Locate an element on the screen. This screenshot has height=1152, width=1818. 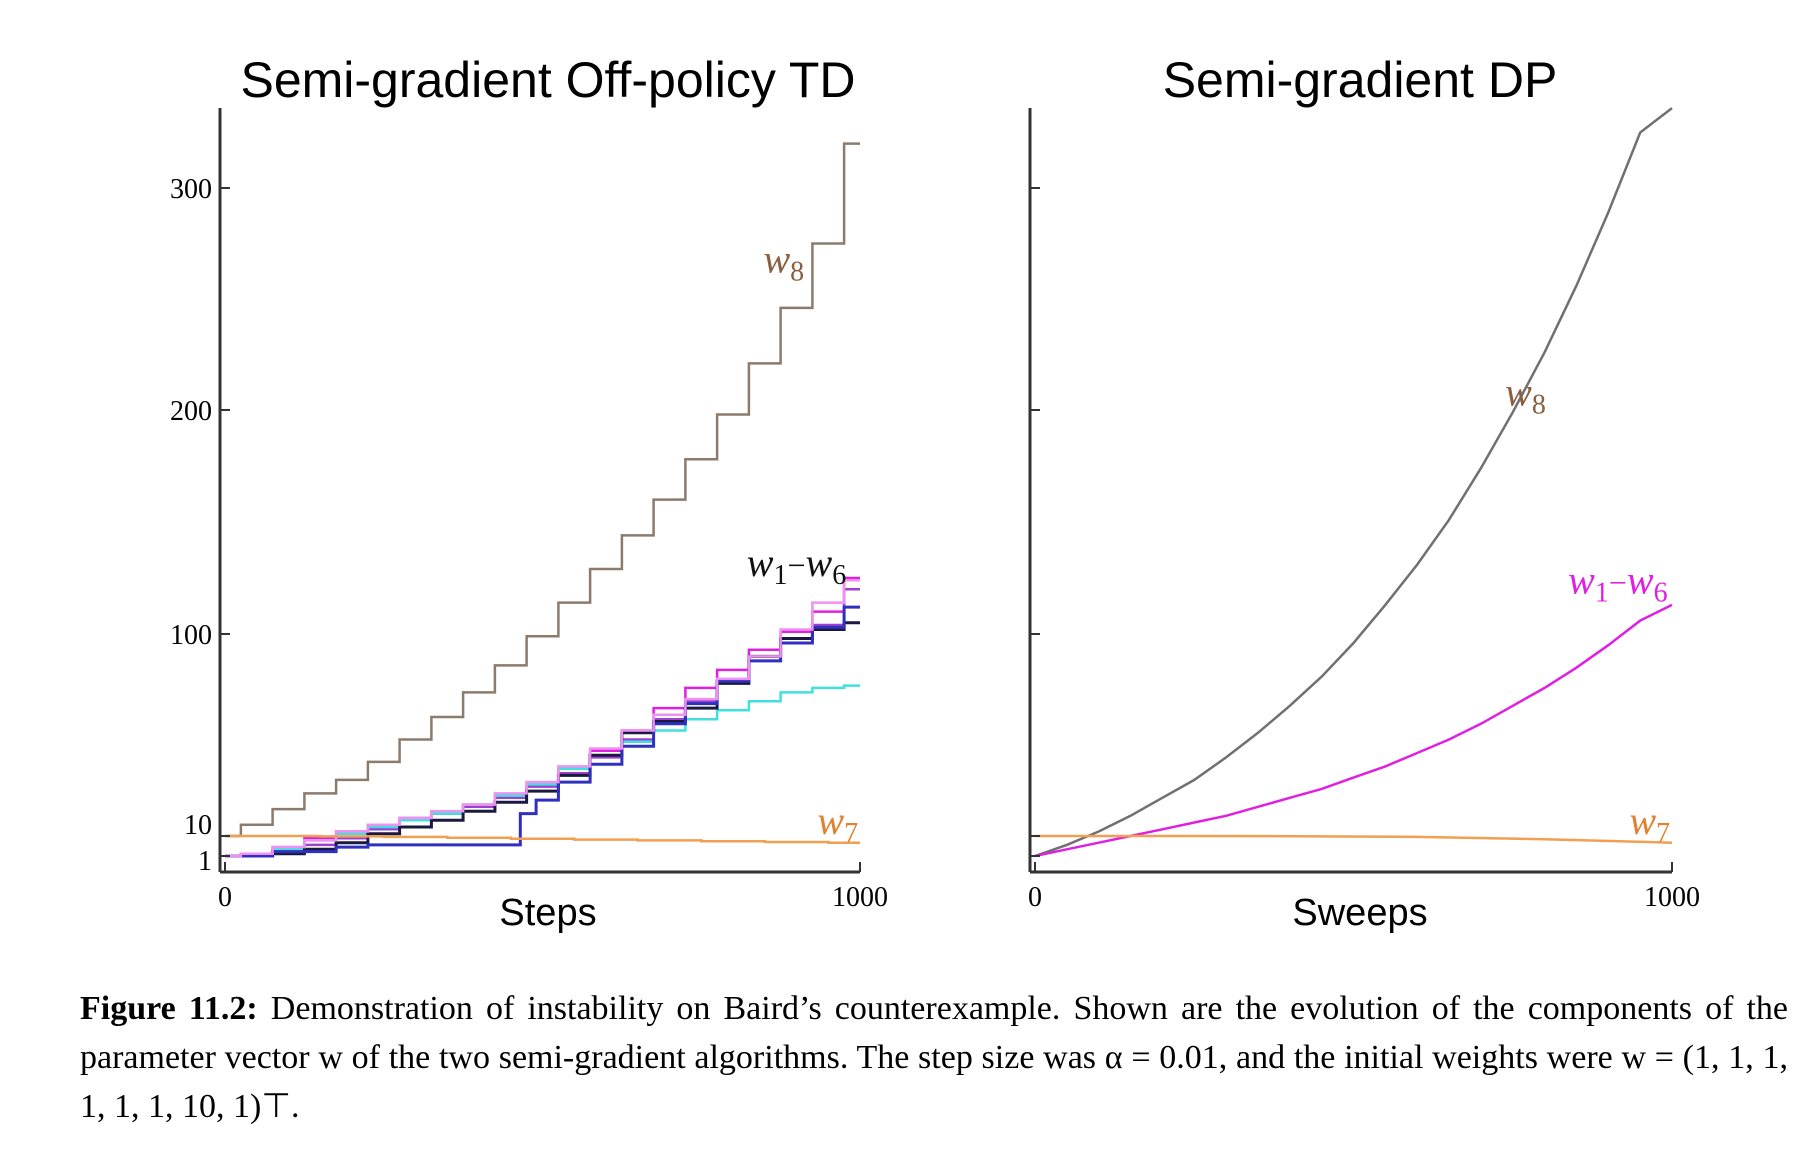
left-y-tick-label-100: 100 is located at coordinates (191, 635).